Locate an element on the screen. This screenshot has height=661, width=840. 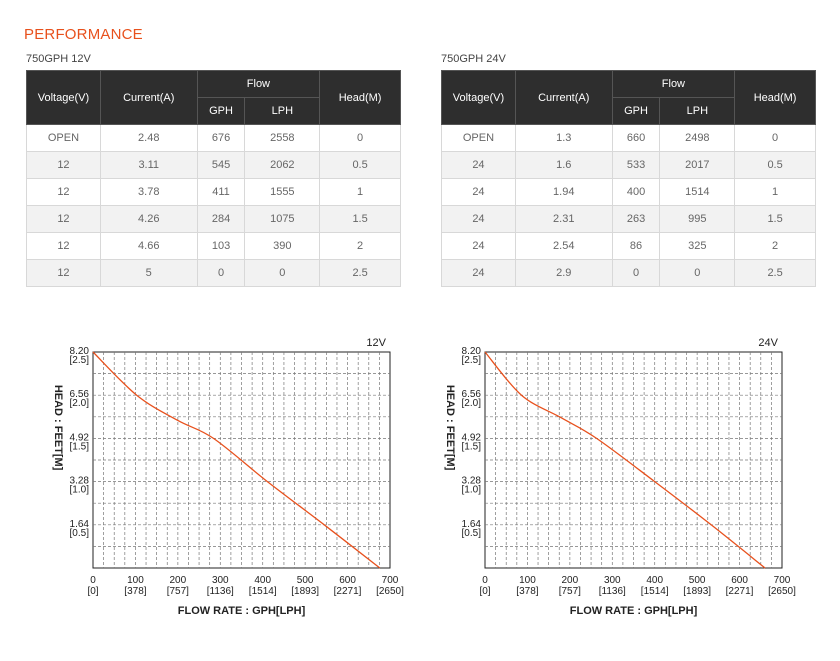
cell-current: 1.94 is located at coordinates (563, 192).